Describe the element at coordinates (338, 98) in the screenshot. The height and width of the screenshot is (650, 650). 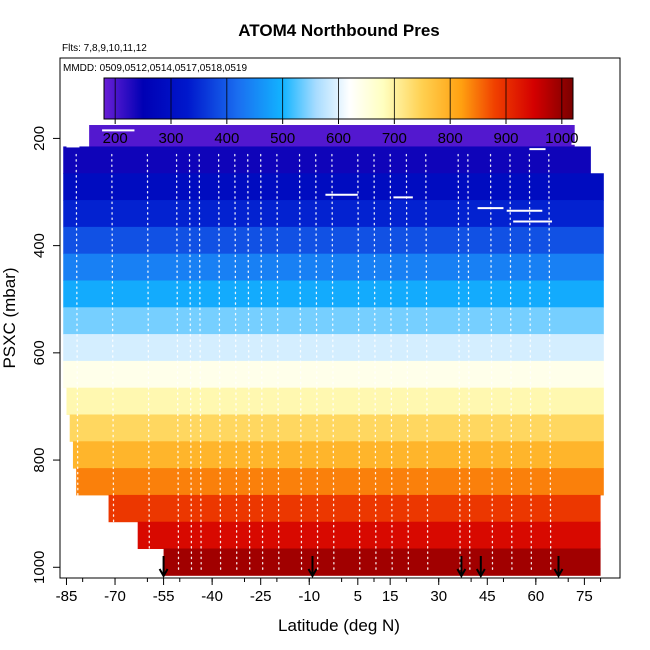
I see `colorbar-border` at that location.